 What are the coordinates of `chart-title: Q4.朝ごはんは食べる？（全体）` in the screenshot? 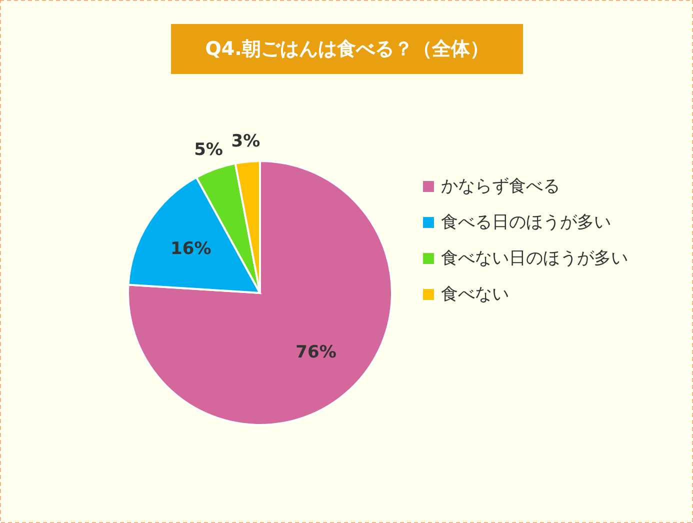 It's located at (347, 49).